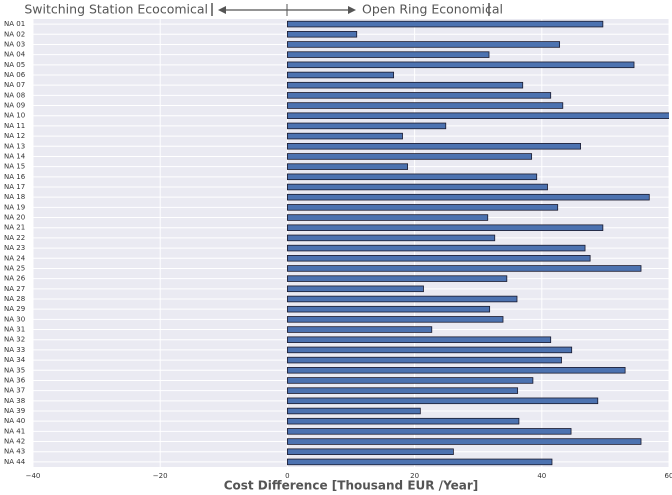  Describe the element at coordinates (15, 177) in the screenshot. I see `y-tick-label: NA 16` at that location.